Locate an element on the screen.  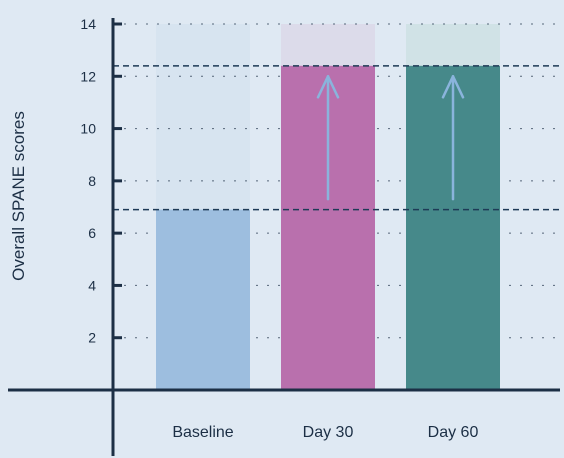
y-tick-label-14: 14 is located at coordinates (88, 24).